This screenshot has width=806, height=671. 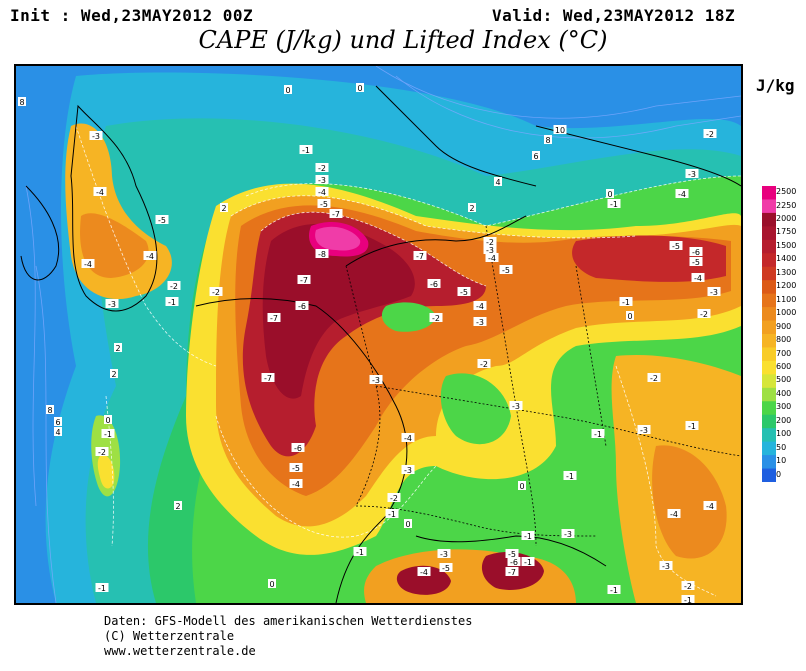 I want to click on legend-tick-label: 600, so click(x=784, y=366).